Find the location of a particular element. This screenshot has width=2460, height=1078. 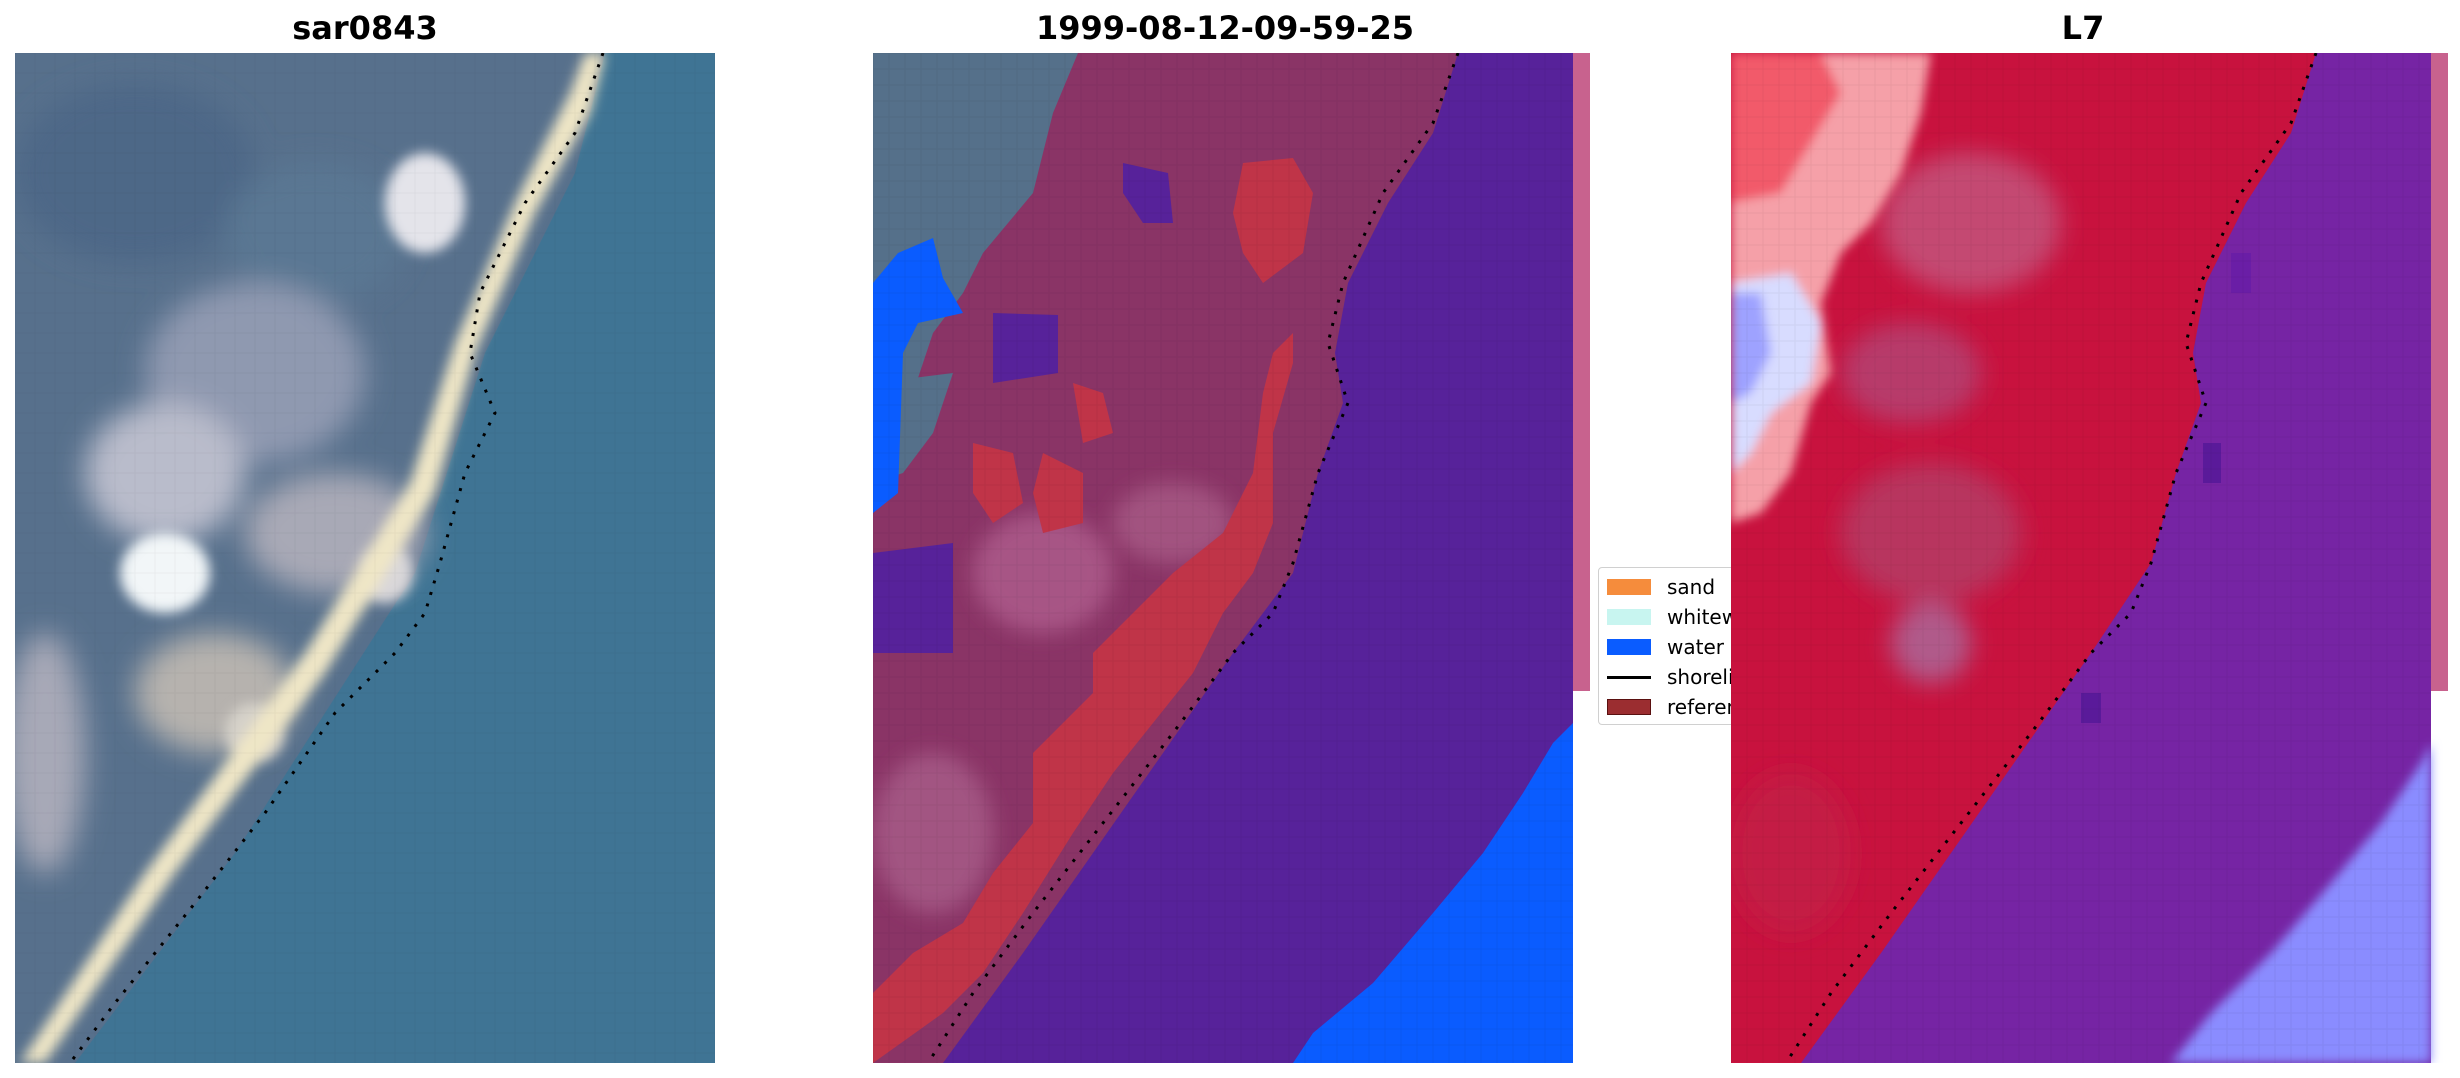

panel-title-l7: L7 is located at coordinates (2083, 28).